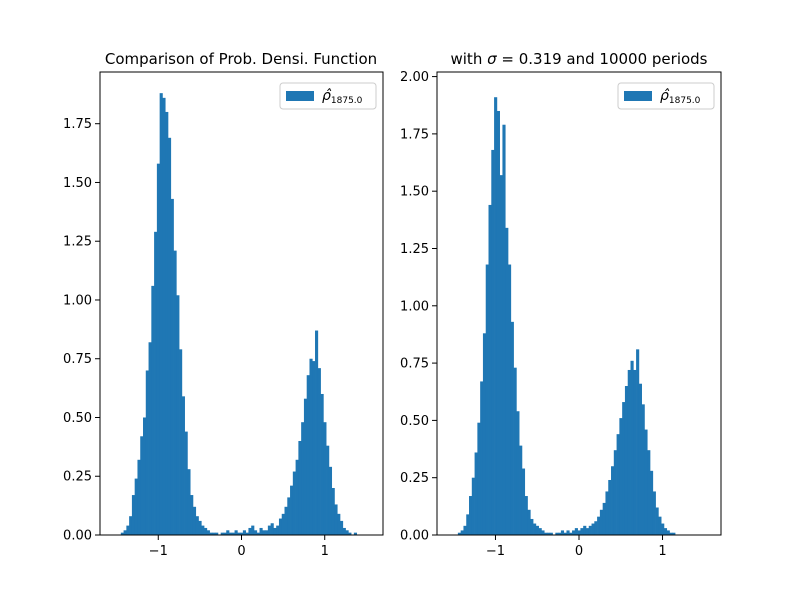  Describe the element at coordinates (241, 59) in the screenshot. I see `left-chart-title: Comparison of Prob. Densi. Function` at that location.